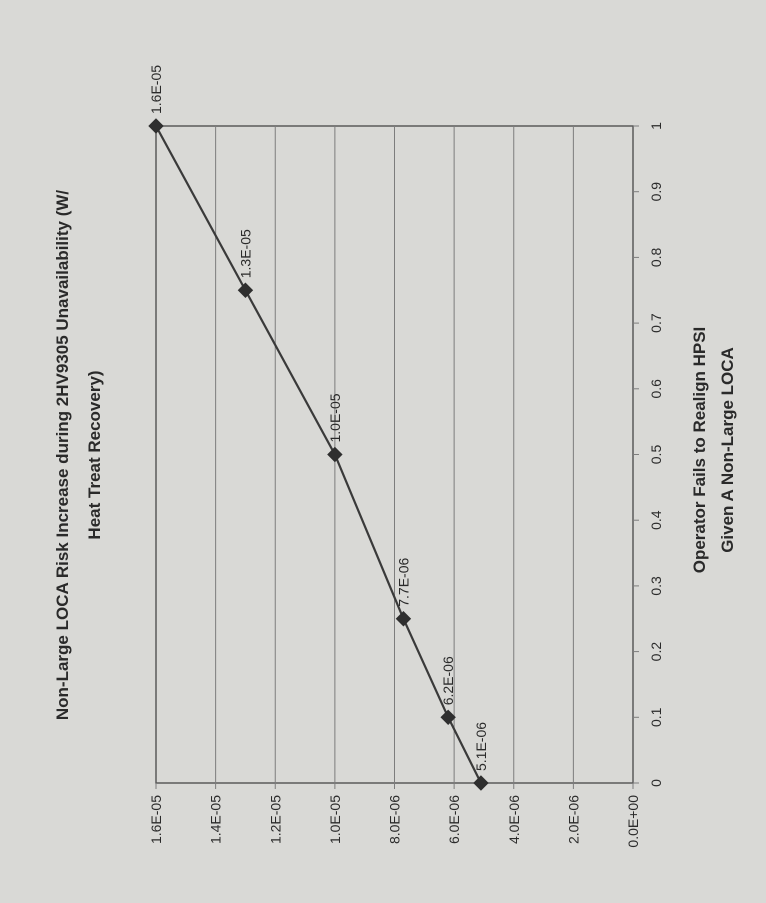 The width and height of the screenshot is (766, 903). Describe the element at coordinates (395, 819) in the screenshot. I see `y-tick-label: 8.0E-06` at that location.